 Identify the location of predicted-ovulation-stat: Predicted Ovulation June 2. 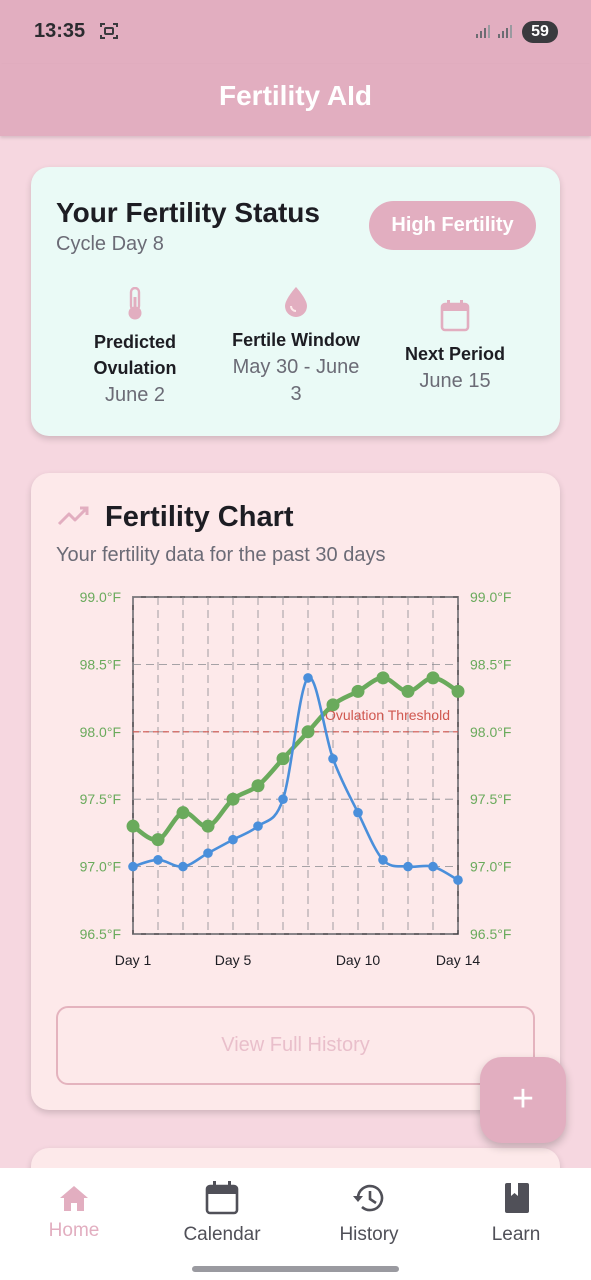
(135, 352).